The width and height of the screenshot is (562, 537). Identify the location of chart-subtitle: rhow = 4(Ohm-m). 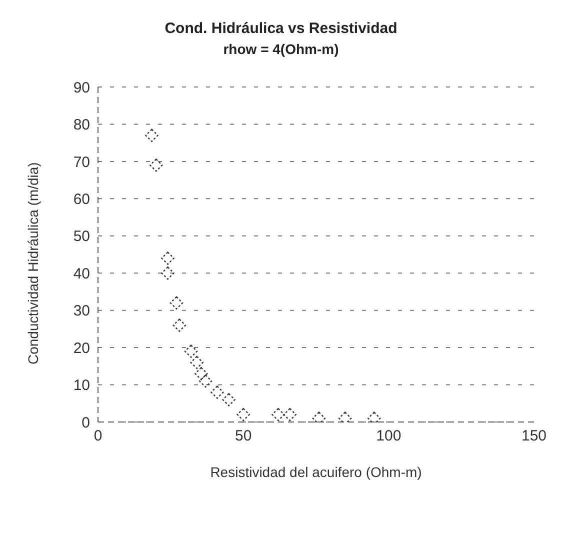
(281, 49).